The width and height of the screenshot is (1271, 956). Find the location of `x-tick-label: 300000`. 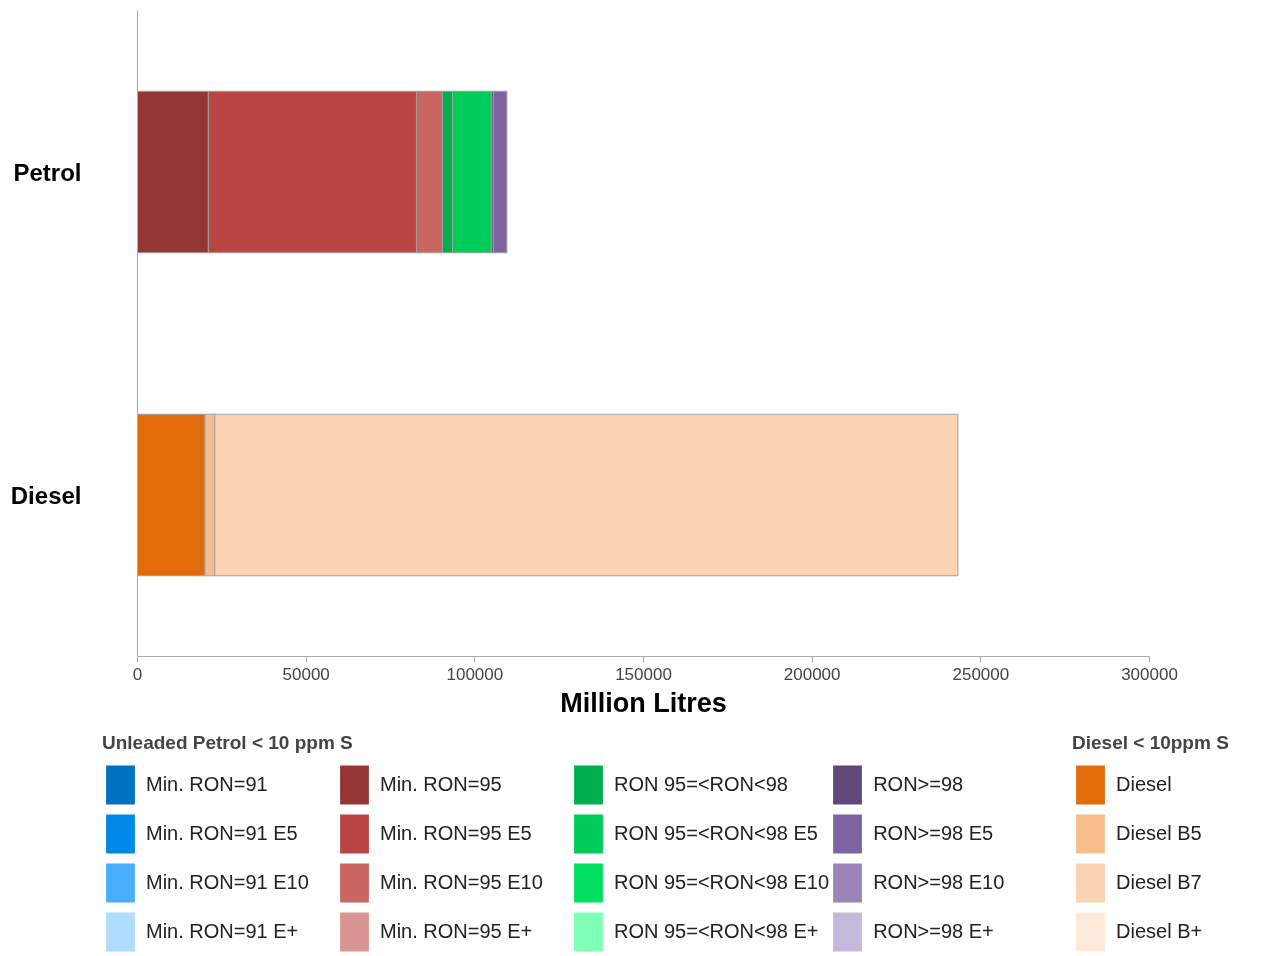

x-tick-label: 300000 is located at coordinates (1149, 674).